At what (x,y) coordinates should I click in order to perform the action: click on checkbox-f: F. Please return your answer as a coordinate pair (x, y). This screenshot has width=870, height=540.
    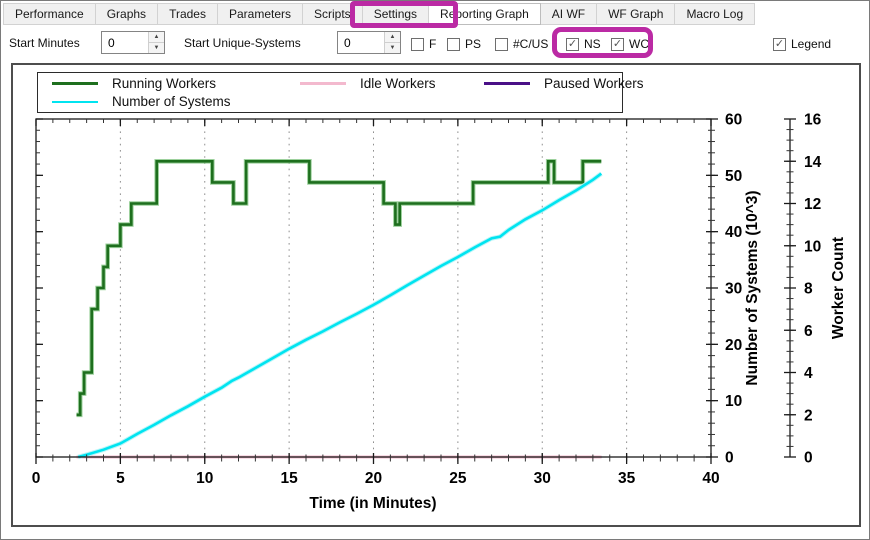
    Looking at the image, I should click on (423, 44).